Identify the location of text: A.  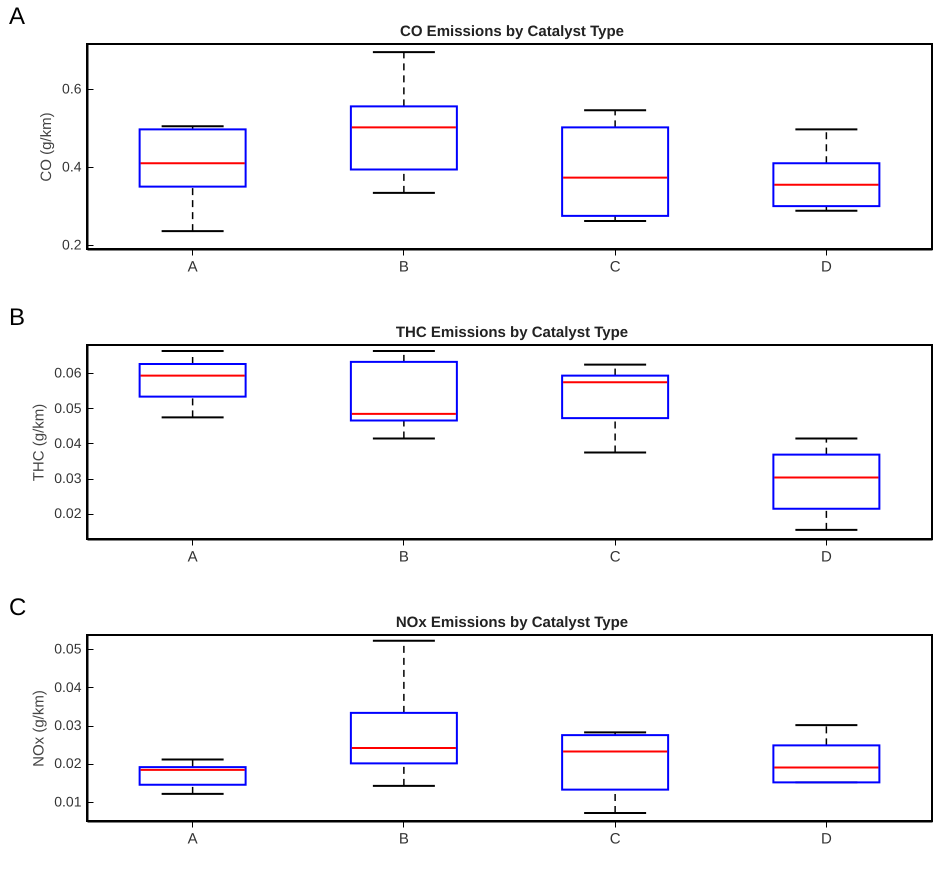
(17, 16).